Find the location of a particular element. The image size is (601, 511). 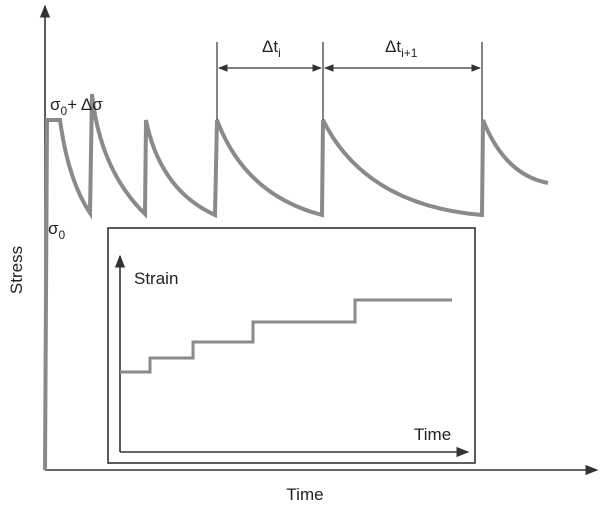

interval-label: Δti is located at coordinates (271, 48).